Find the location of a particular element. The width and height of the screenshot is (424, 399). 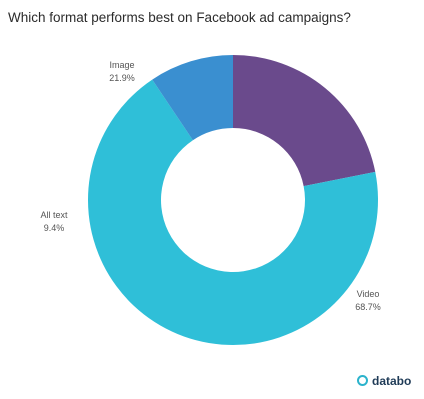

slice-label: Image is located at coordinates (121, 65).